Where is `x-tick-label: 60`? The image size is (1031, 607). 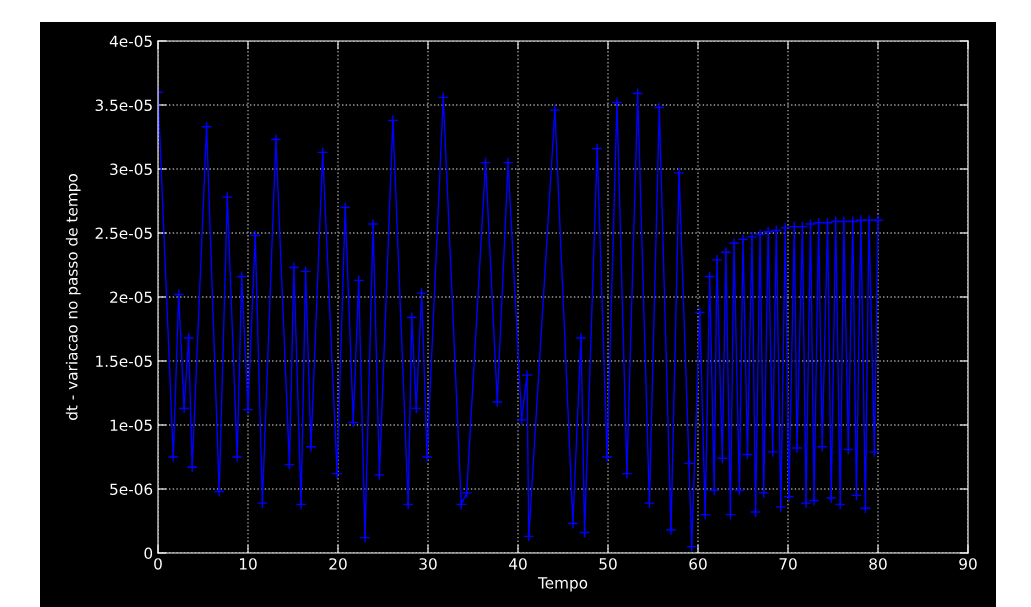
x-tick-label: 60 is located at coordinates (698, 564).